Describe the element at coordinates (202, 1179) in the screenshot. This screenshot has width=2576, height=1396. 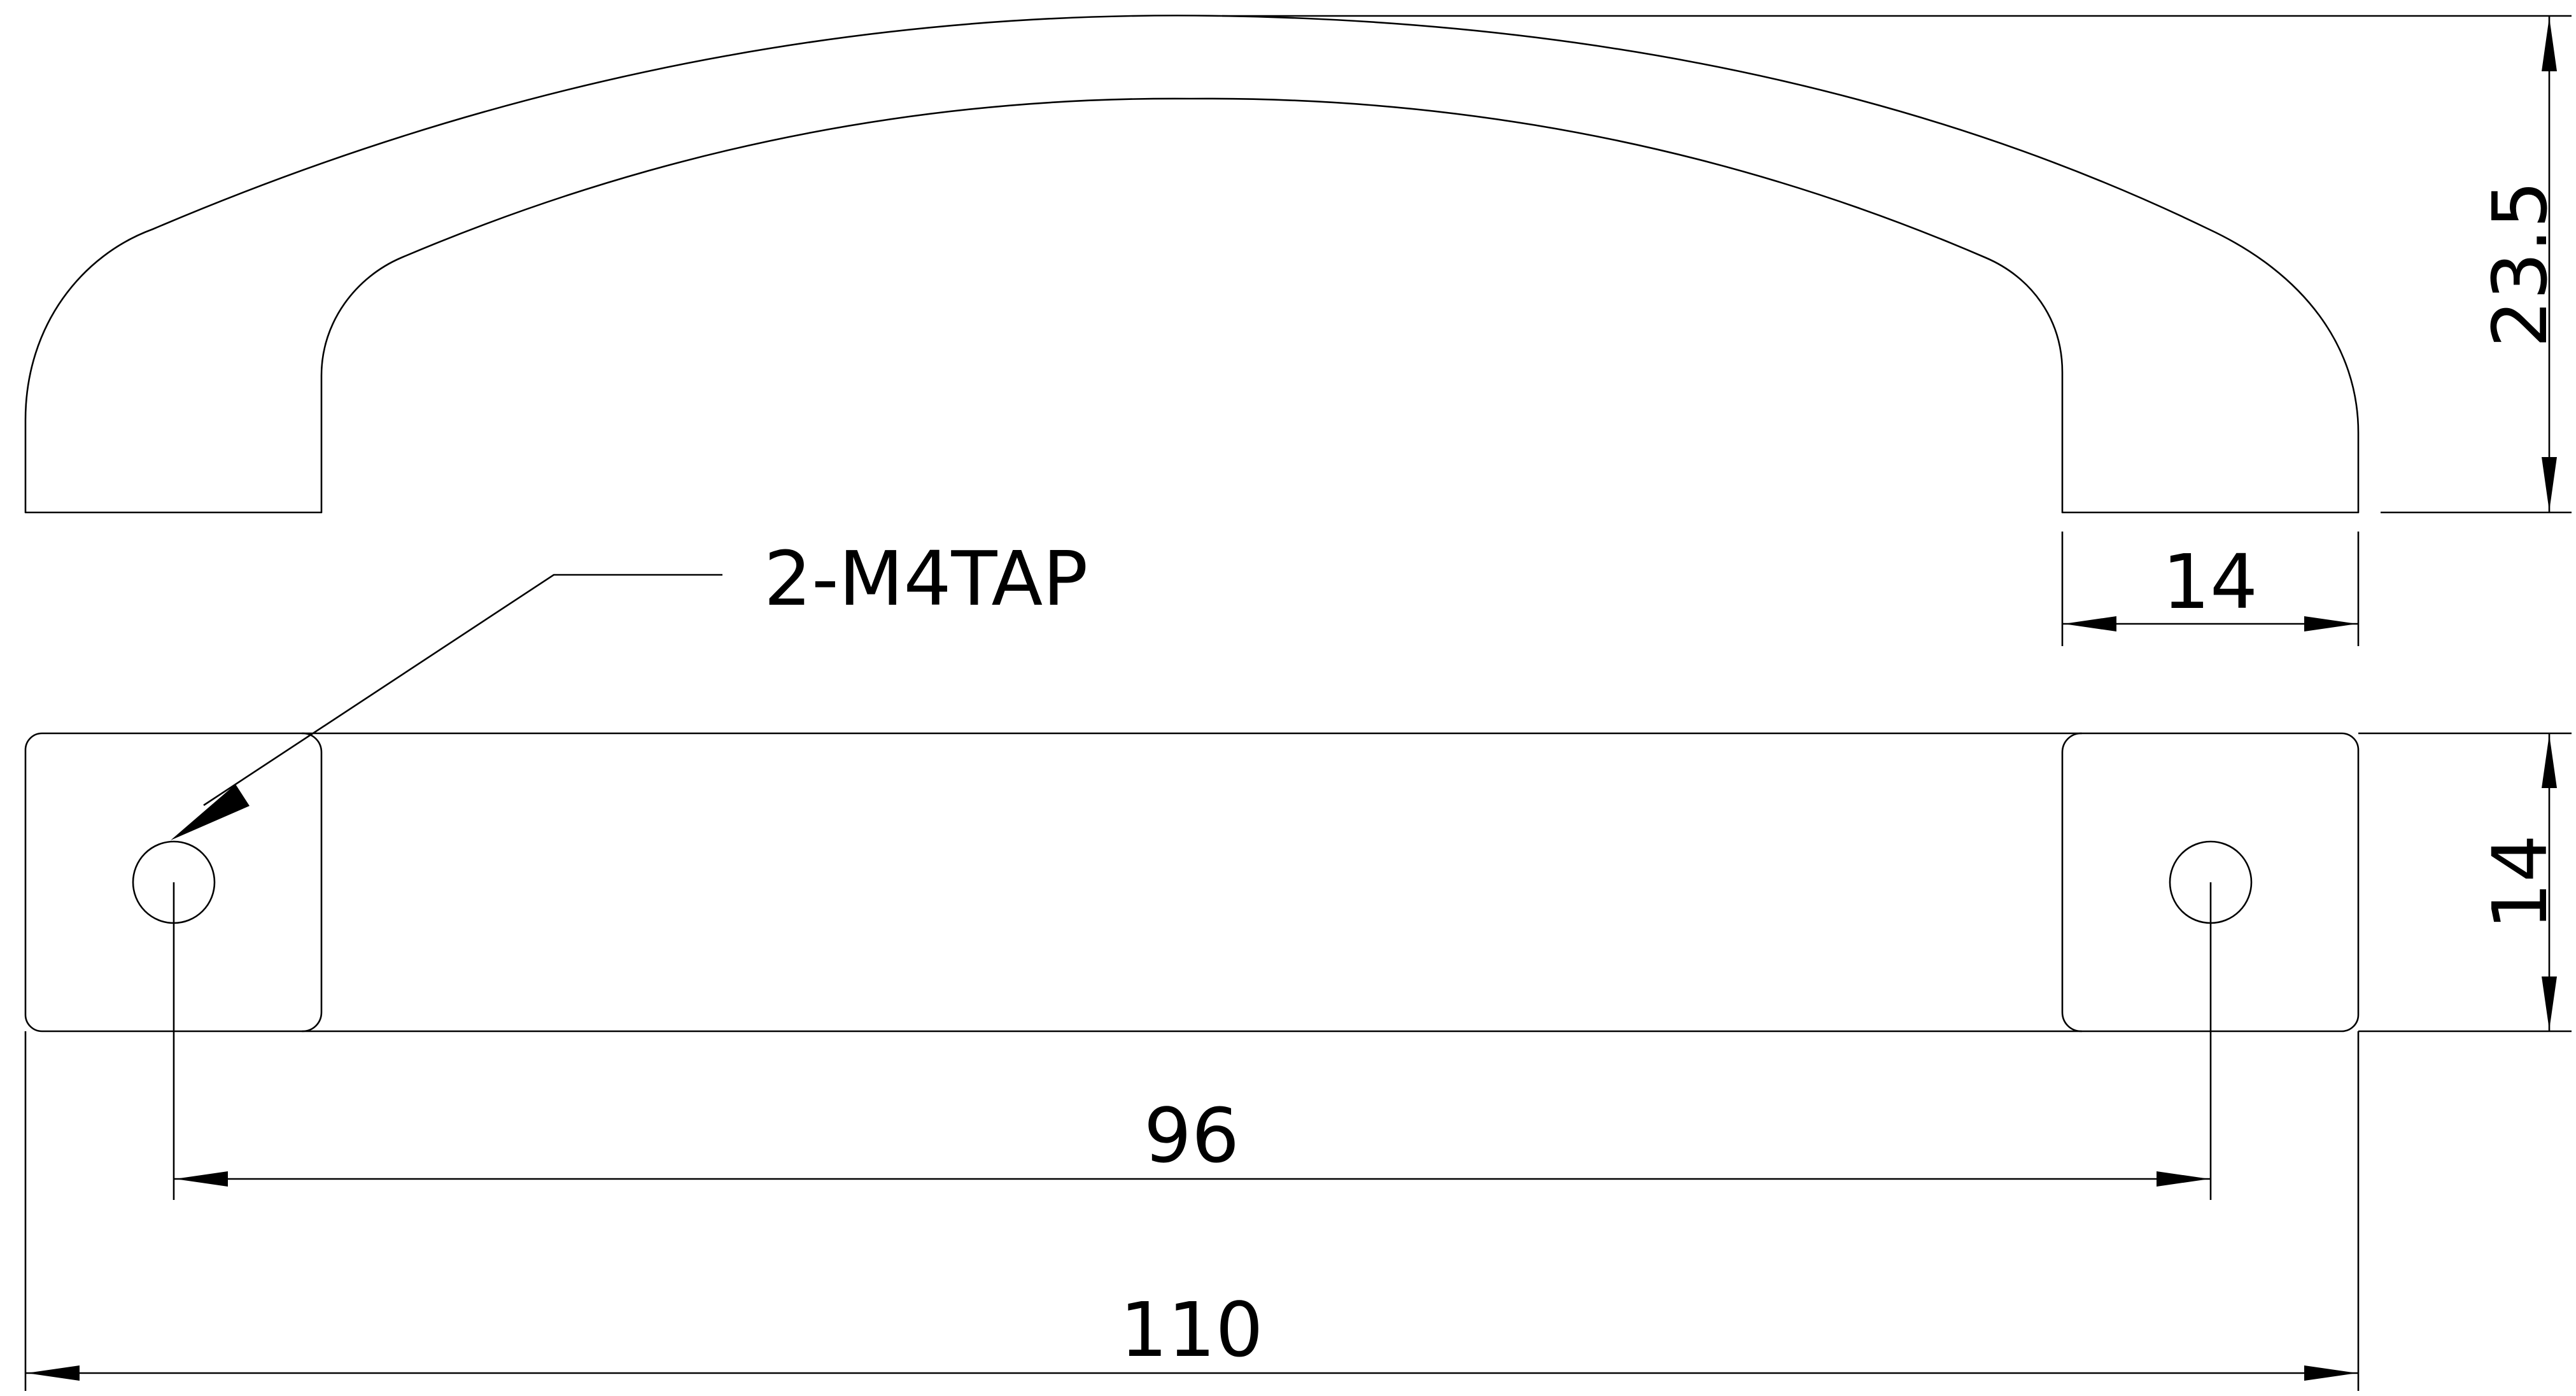
I see `hole-spacing-arrow-left` at that location.